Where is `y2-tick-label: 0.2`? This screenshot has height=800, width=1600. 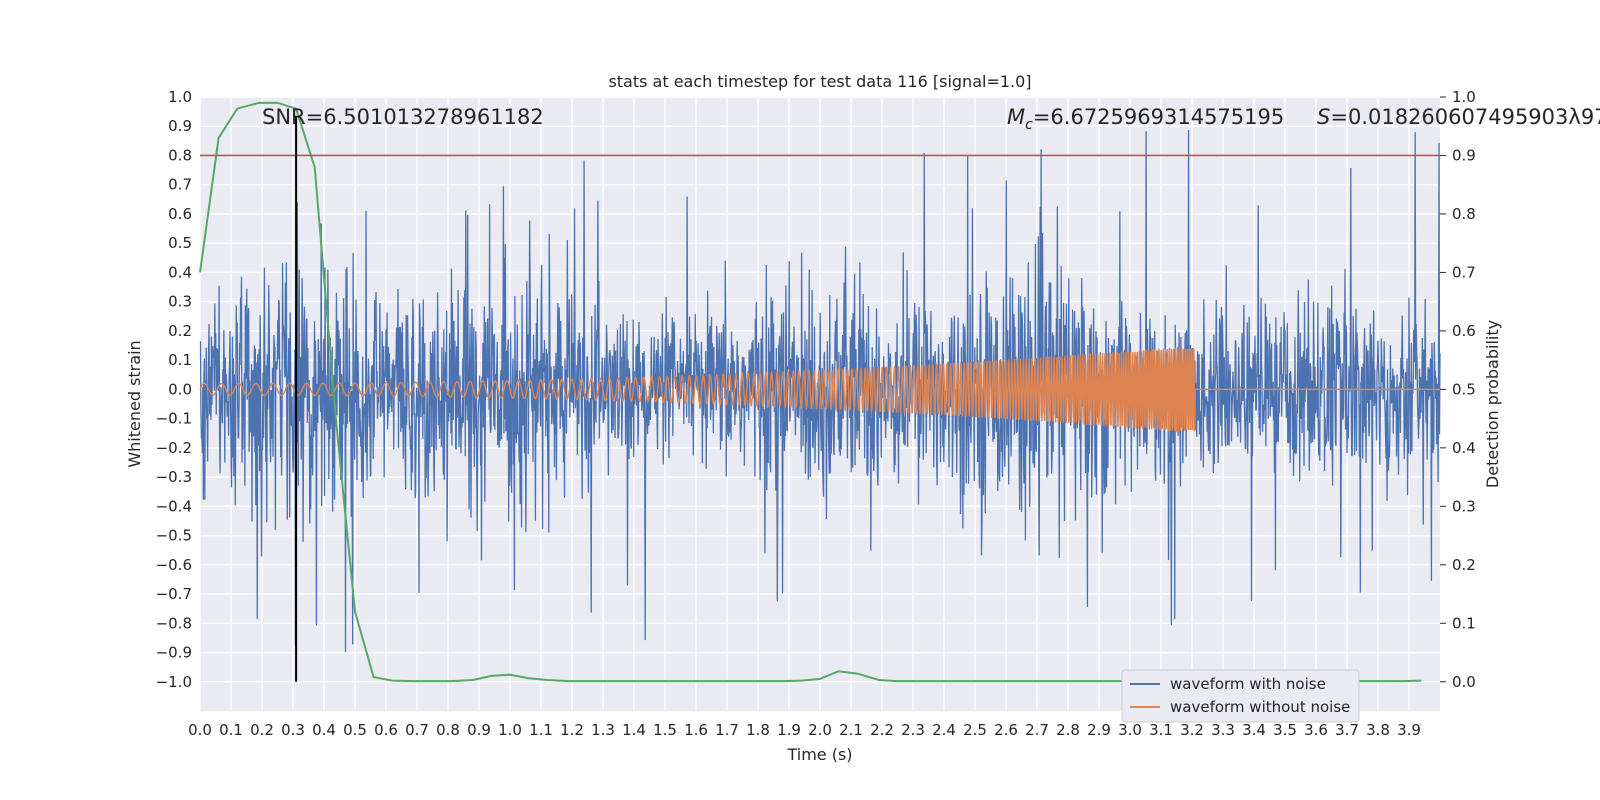 y2-tick-label: 0.2 is located at coordinates (1464, 565).